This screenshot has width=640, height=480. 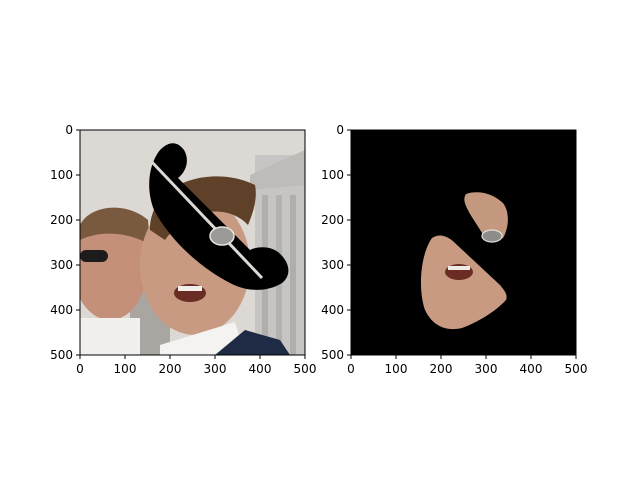 I want to click on right-y-tick-label: 400, so click(x=332, y=310).